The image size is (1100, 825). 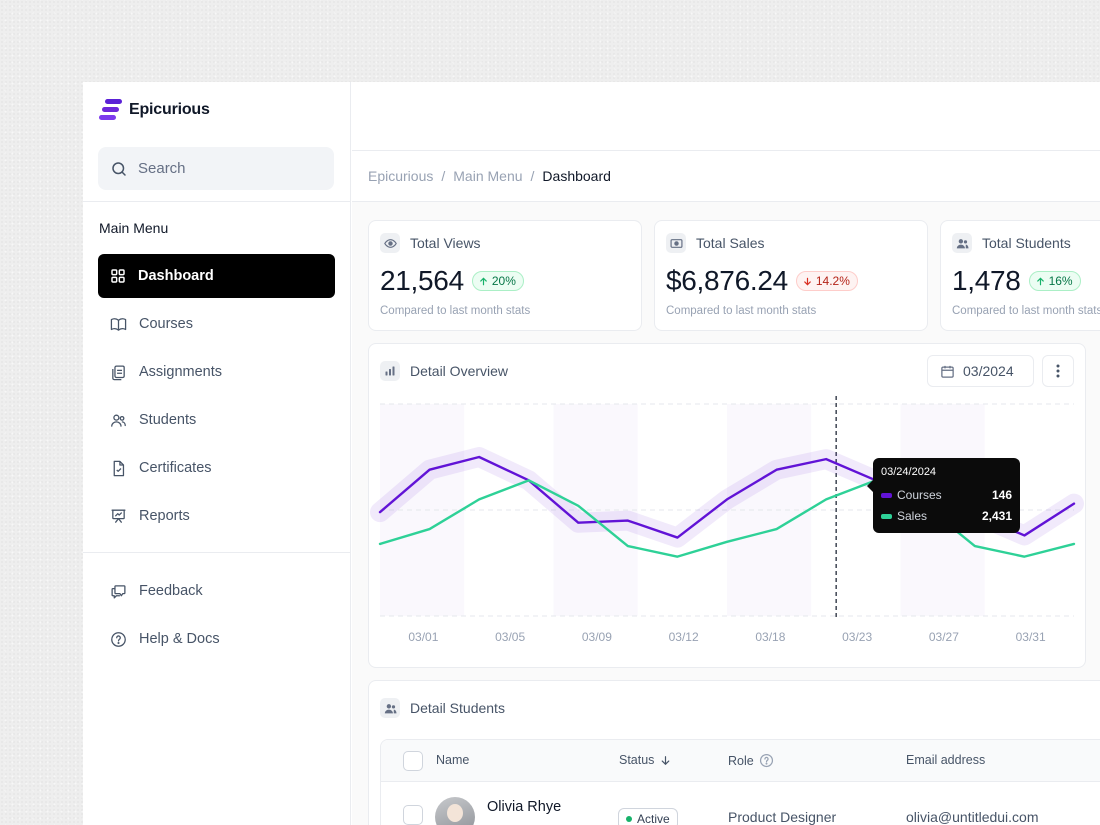 I want to click on more-options-button, so click(x=1058, y=371).